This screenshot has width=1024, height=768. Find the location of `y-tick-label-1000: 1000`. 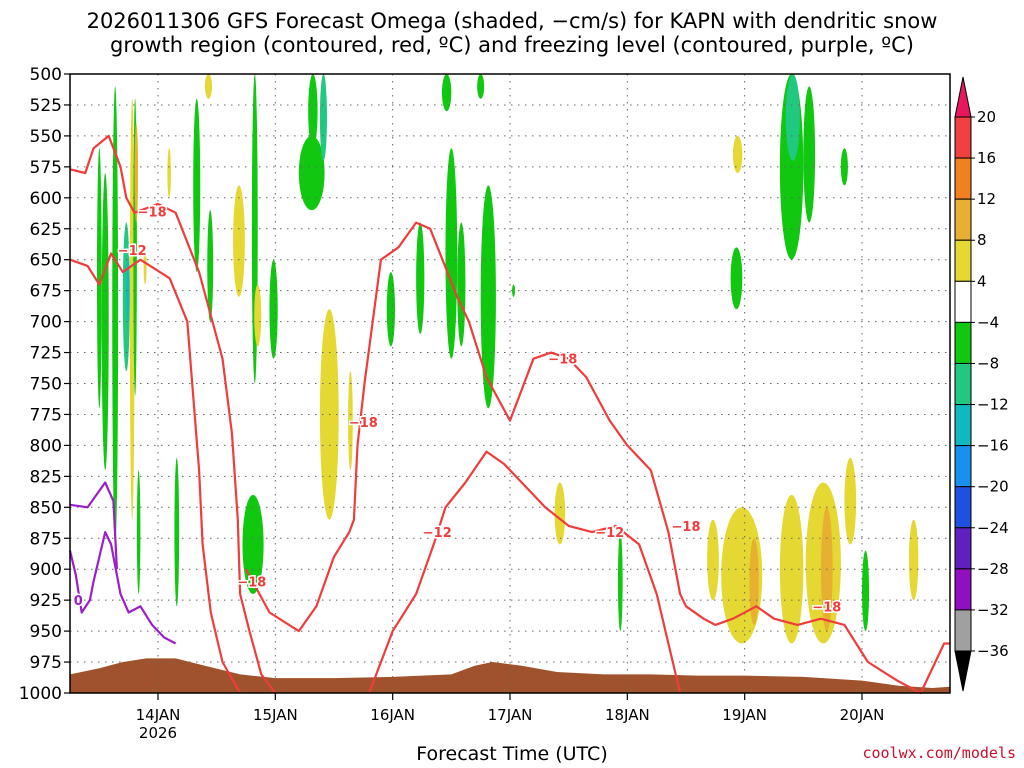

y-tick-label-1000: 1000 is located at coordinates (40, 694).